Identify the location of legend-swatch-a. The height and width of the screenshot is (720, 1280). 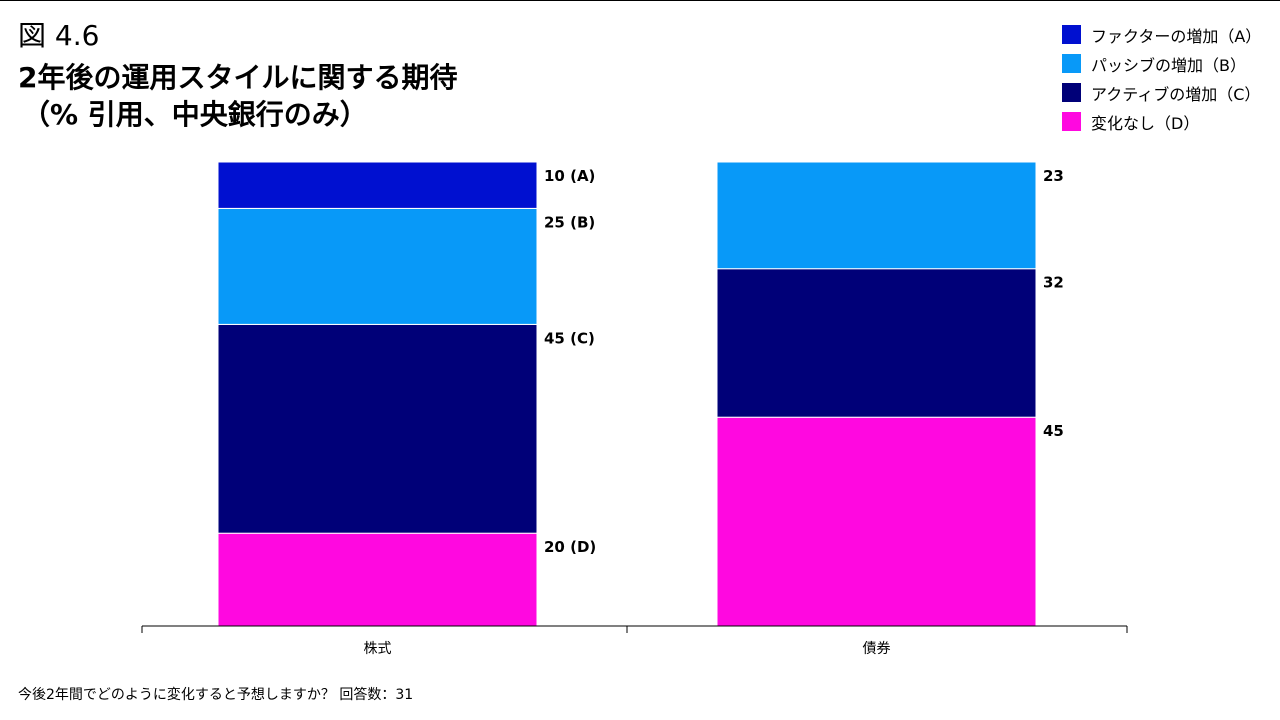
(1071, 34).